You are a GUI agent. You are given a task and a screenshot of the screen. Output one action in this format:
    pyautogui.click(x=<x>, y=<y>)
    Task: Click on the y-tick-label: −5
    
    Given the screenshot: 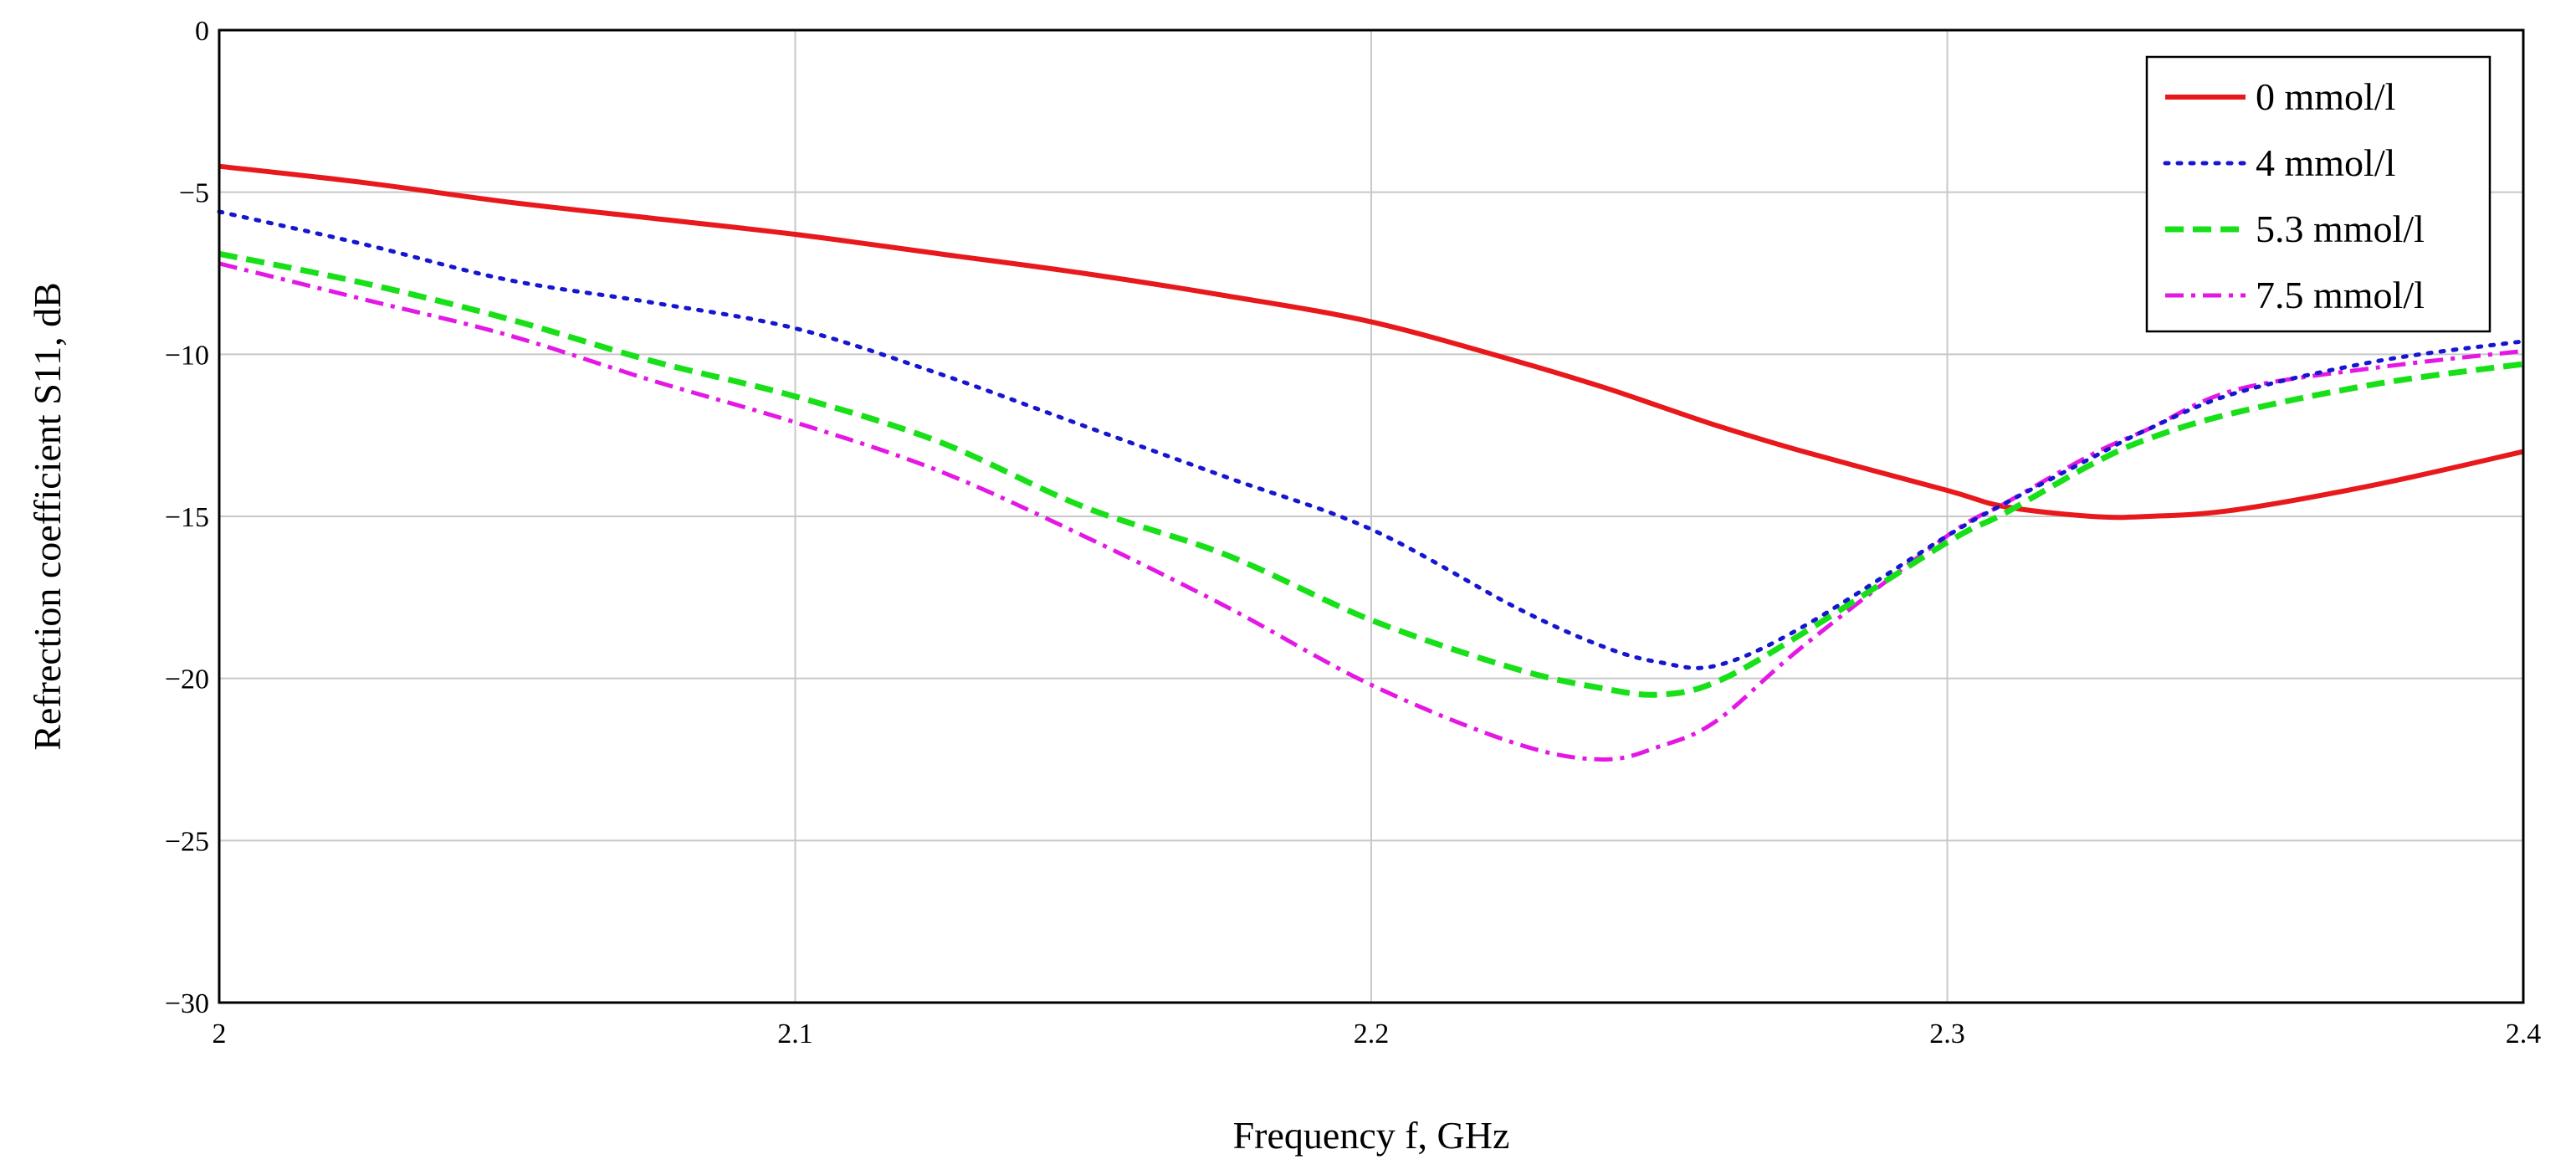 What is the action you would take?
    pyautogui.click(x=194, y=193)
    